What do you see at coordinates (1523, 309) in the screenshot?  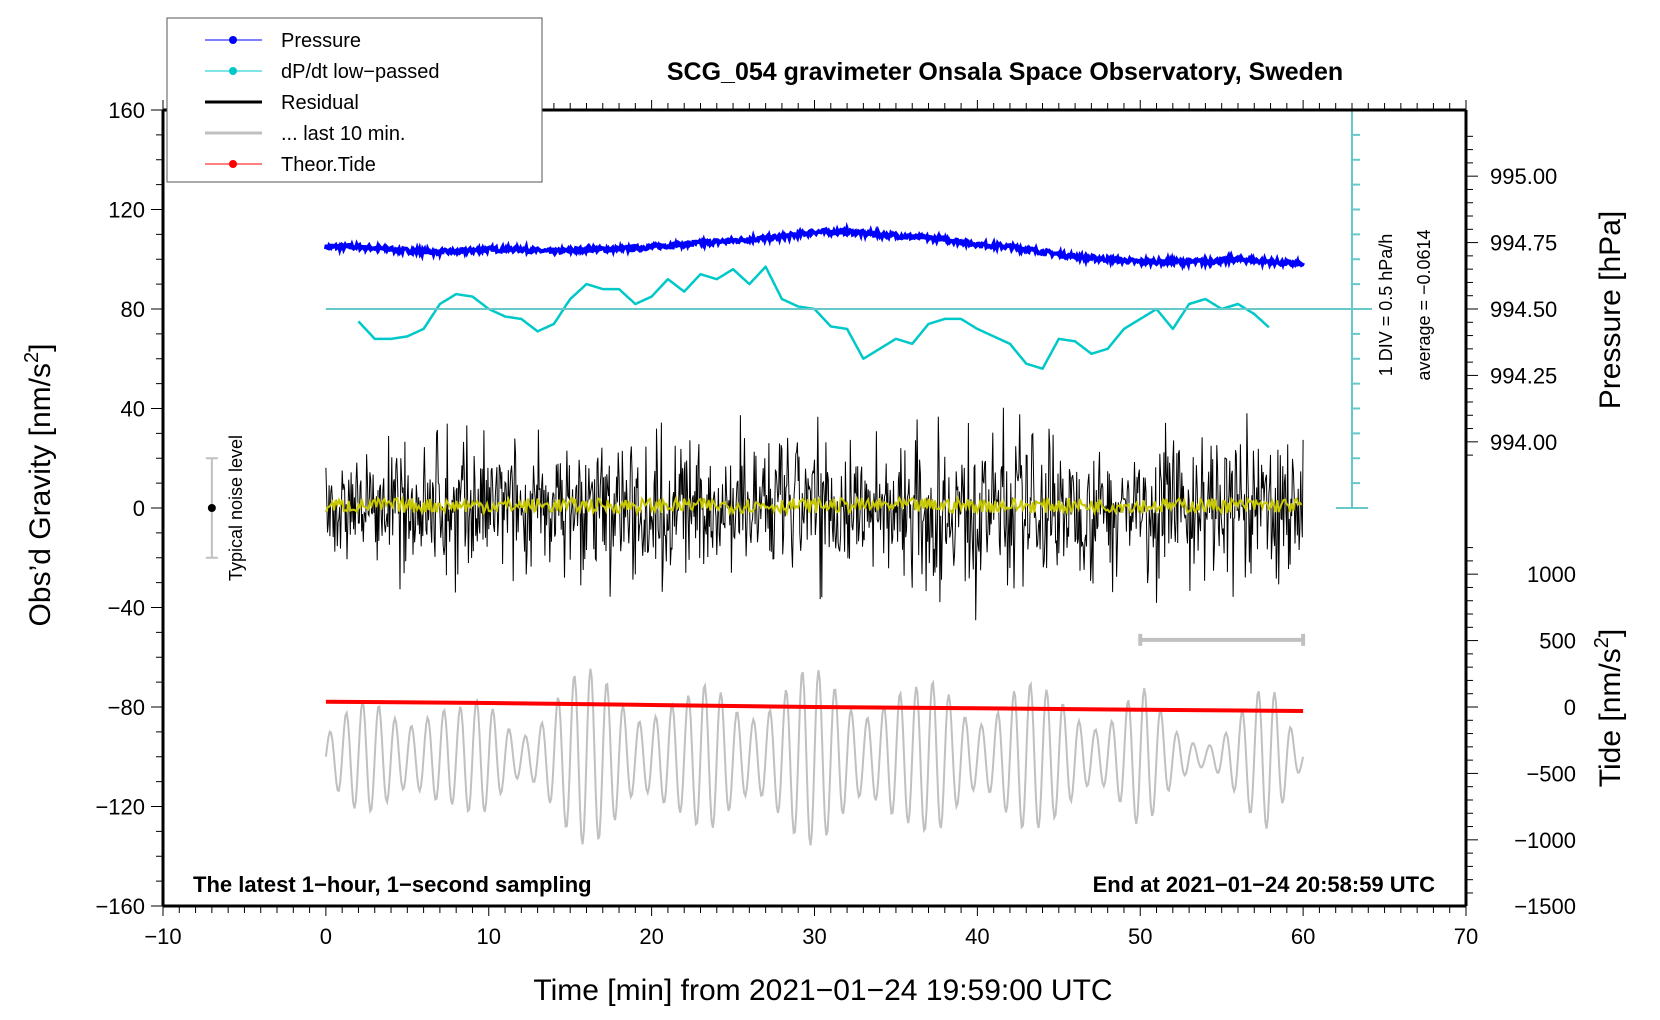 I see `y-tick-label-pressure: 994.50` at bounding box center [1523, 309].